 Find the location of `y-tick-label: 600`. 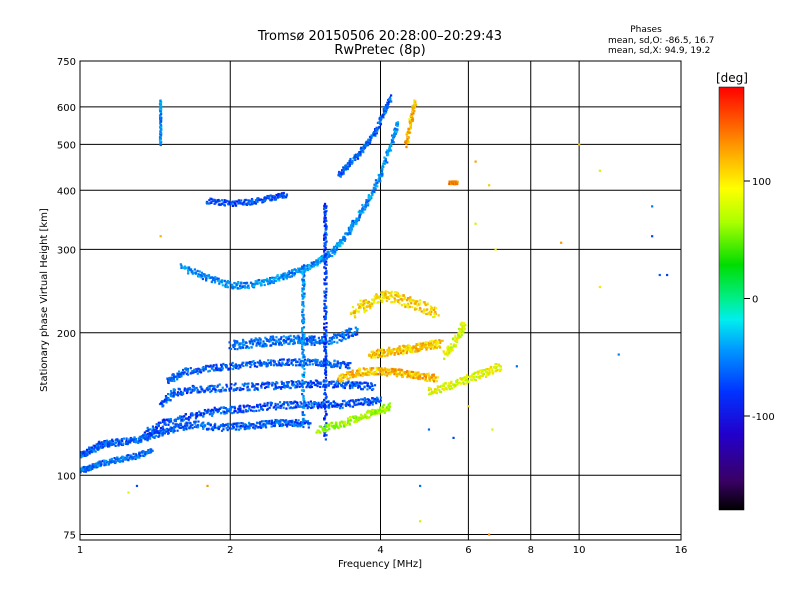

y-tick-label: 600 is located at coordinates (66, 108).